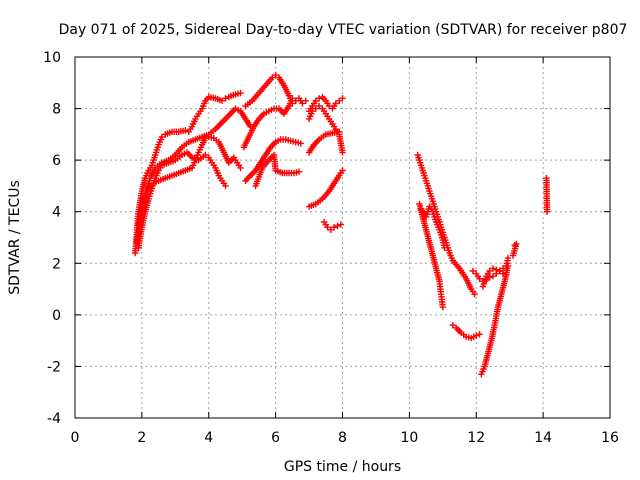 The height and width of the screenshot is (480, 640). What do you see at coordinates (543, 438) in the screenshot?
I see `x-tick-label: 14` at bounding box center [543, 438].